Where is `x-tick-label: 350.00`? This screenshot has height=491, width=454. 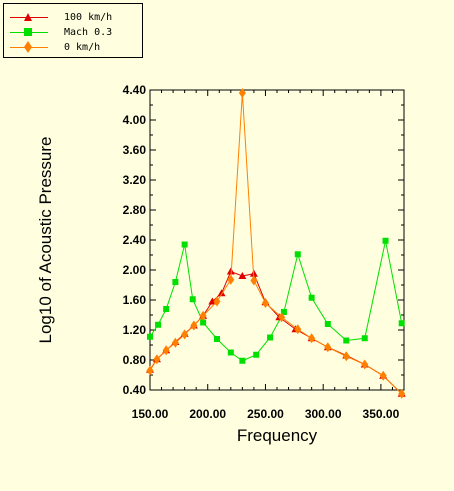 x-tick-label: 350.00 is located at coordinates (381, 414).